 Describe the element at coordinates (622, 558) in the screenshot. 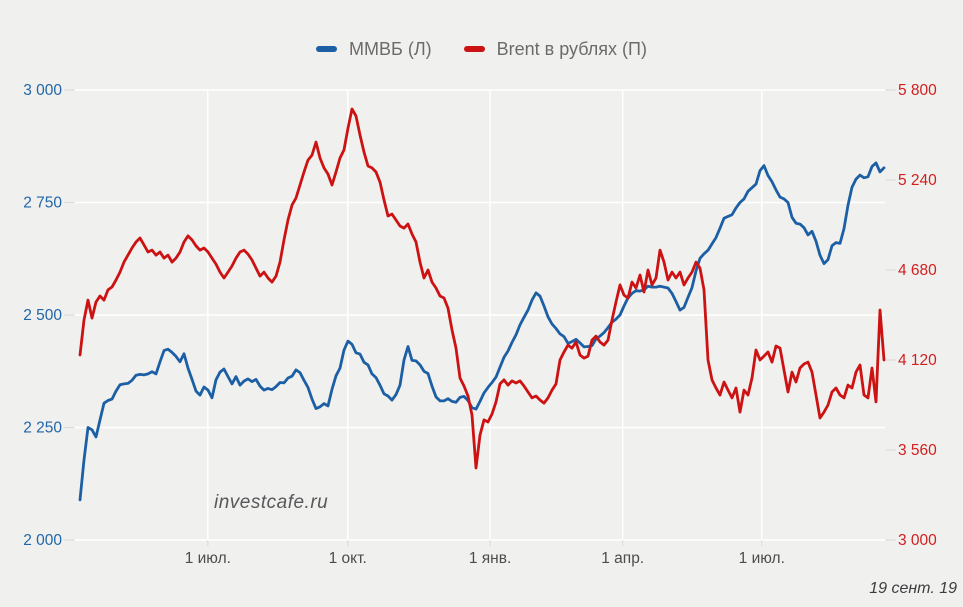

I see `x-axis-label: 1 апр.` at that location.